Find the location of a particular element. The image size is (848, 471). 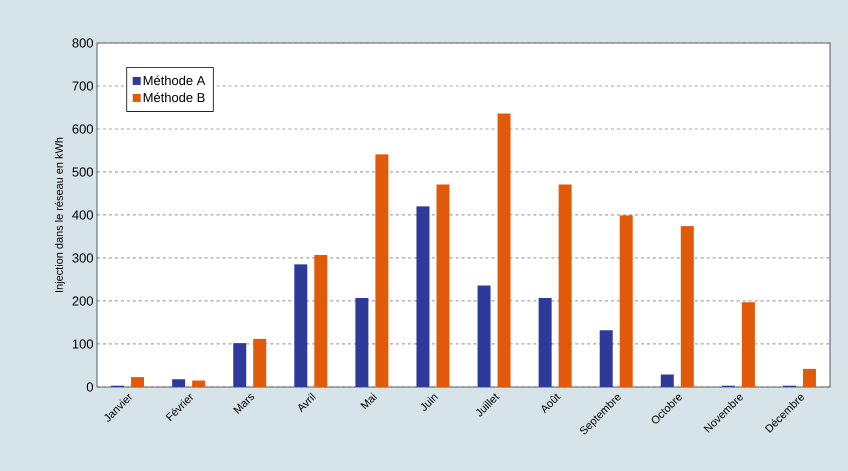

legend-label: Méthode A is located at coordinates (175, 80).